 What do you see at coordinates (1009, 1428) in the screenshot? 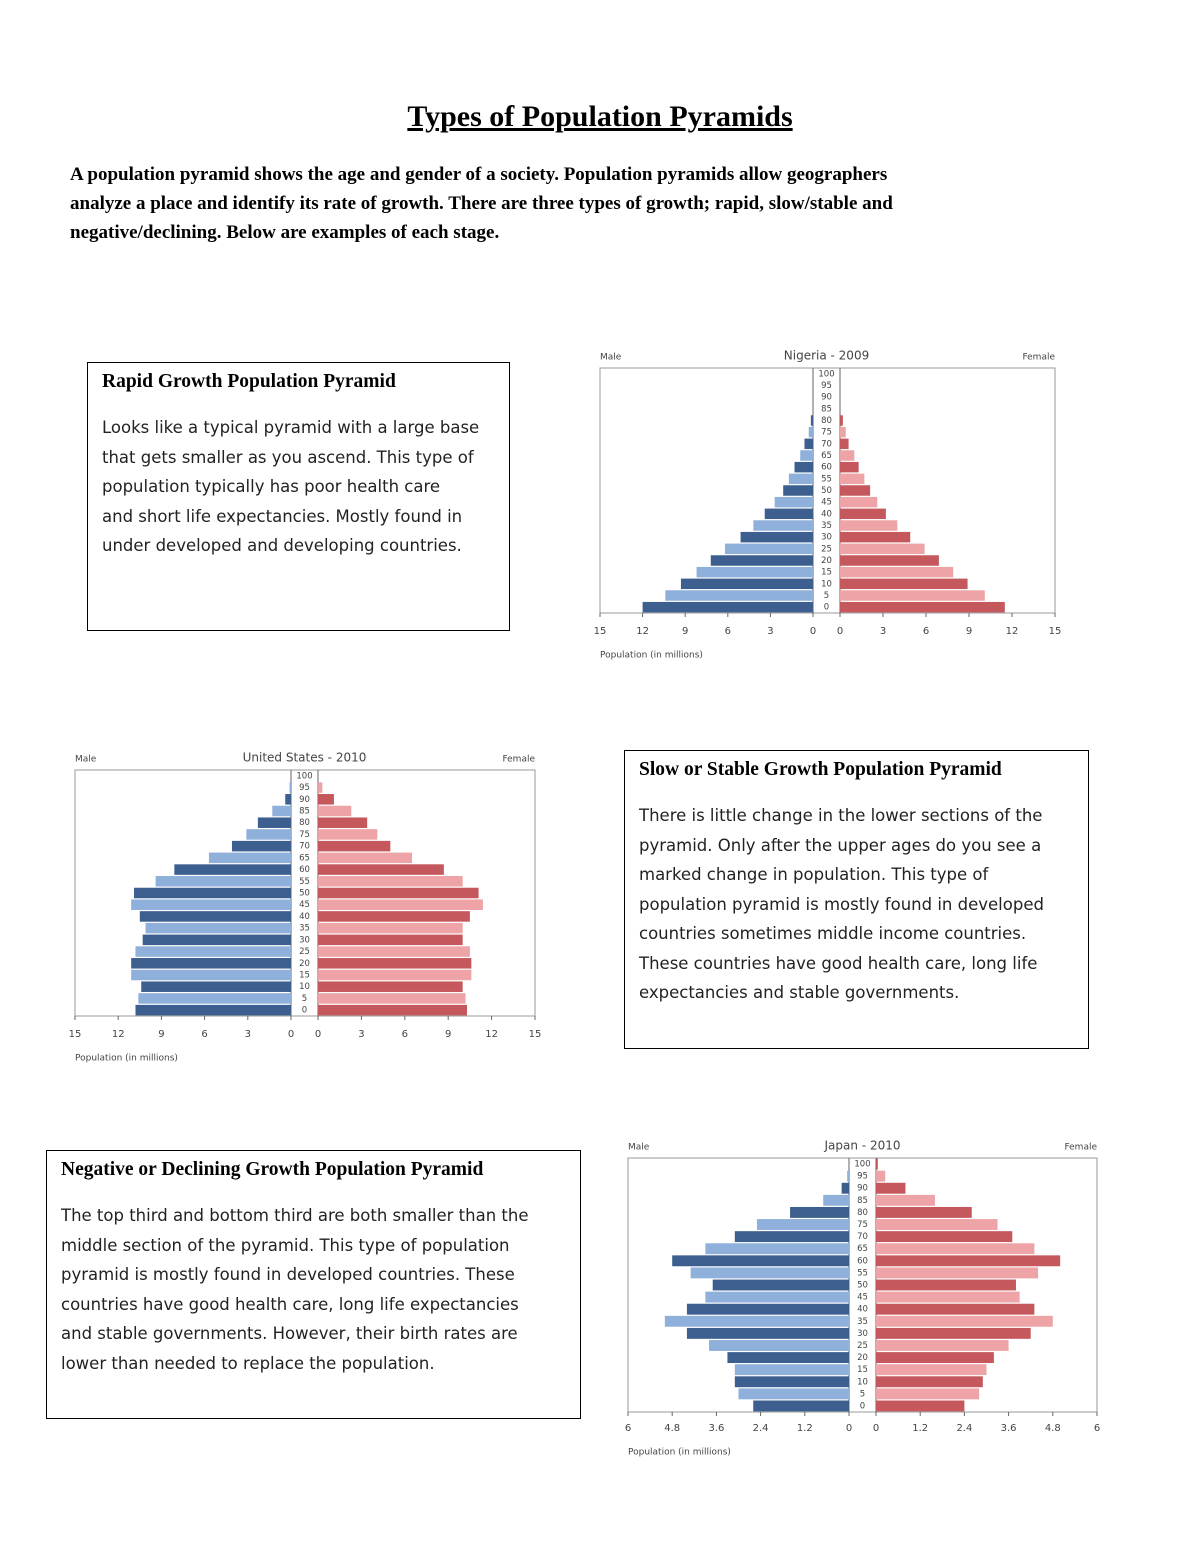
I see `x-tick-label: 3.6` at bounding box center [1009, 1428].